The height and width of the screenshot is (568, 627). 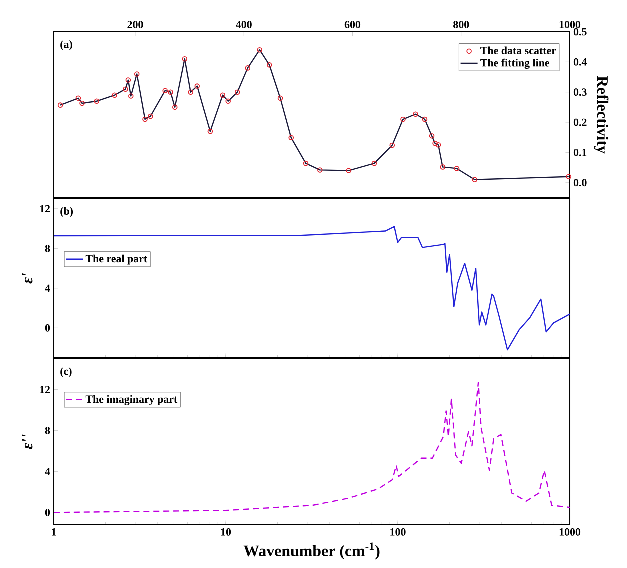 I want to click on y-axis-title: ε', so click(x=27, y=278).